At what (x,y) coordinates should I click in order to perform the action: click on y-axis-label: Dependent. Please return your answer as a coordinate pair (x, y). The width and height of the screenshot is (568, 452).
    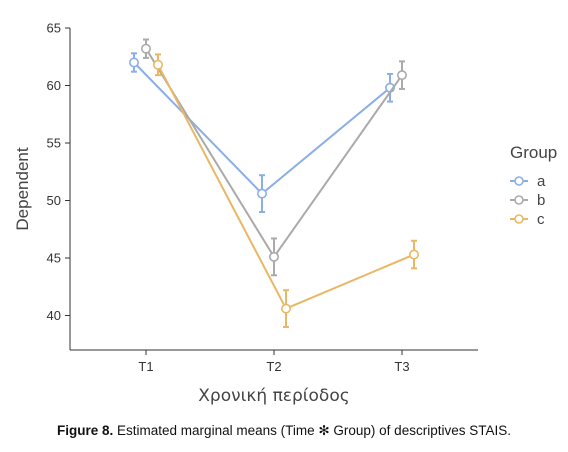
    Looking at the image, I should click on (22, 188).